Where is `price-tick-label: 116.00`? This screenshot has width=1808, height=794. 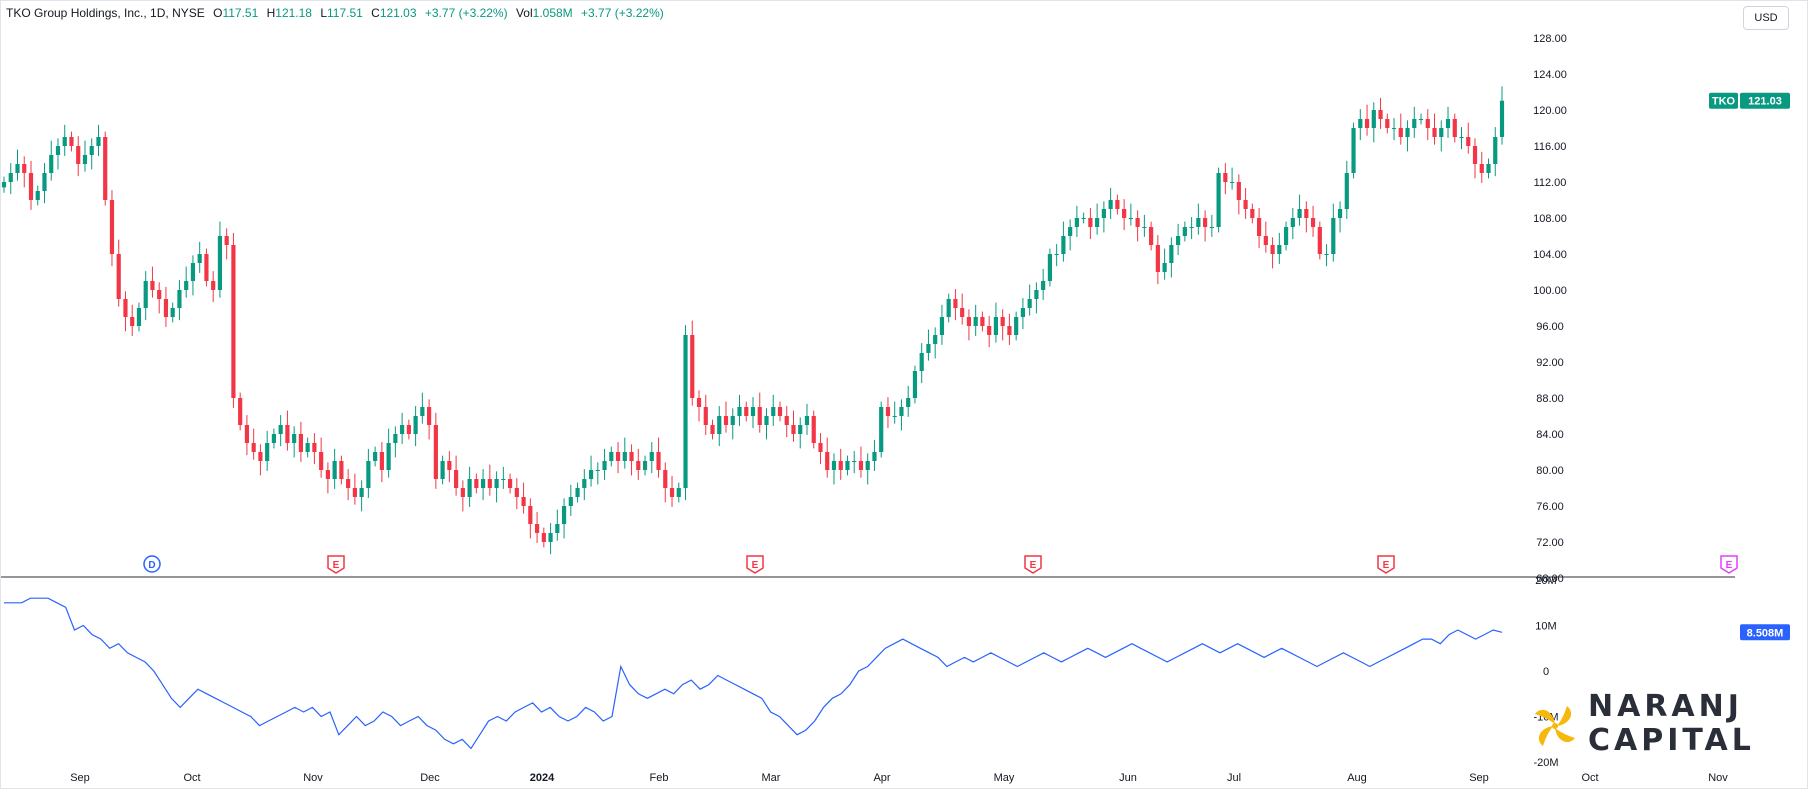 price-tick-label: 116.00 is located at coordinates (1550, 147).